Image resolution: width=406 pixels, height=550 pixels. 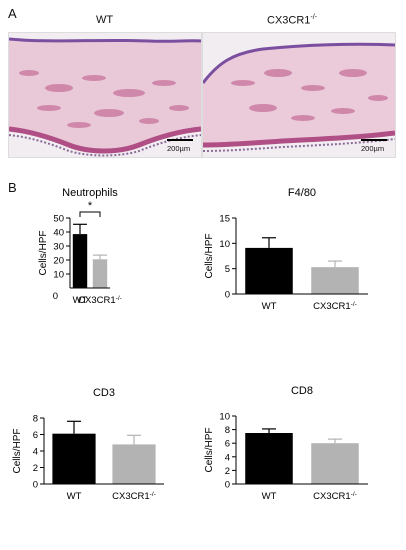 I want to click on y-tick-label: 20, so click(x=58, y=261).